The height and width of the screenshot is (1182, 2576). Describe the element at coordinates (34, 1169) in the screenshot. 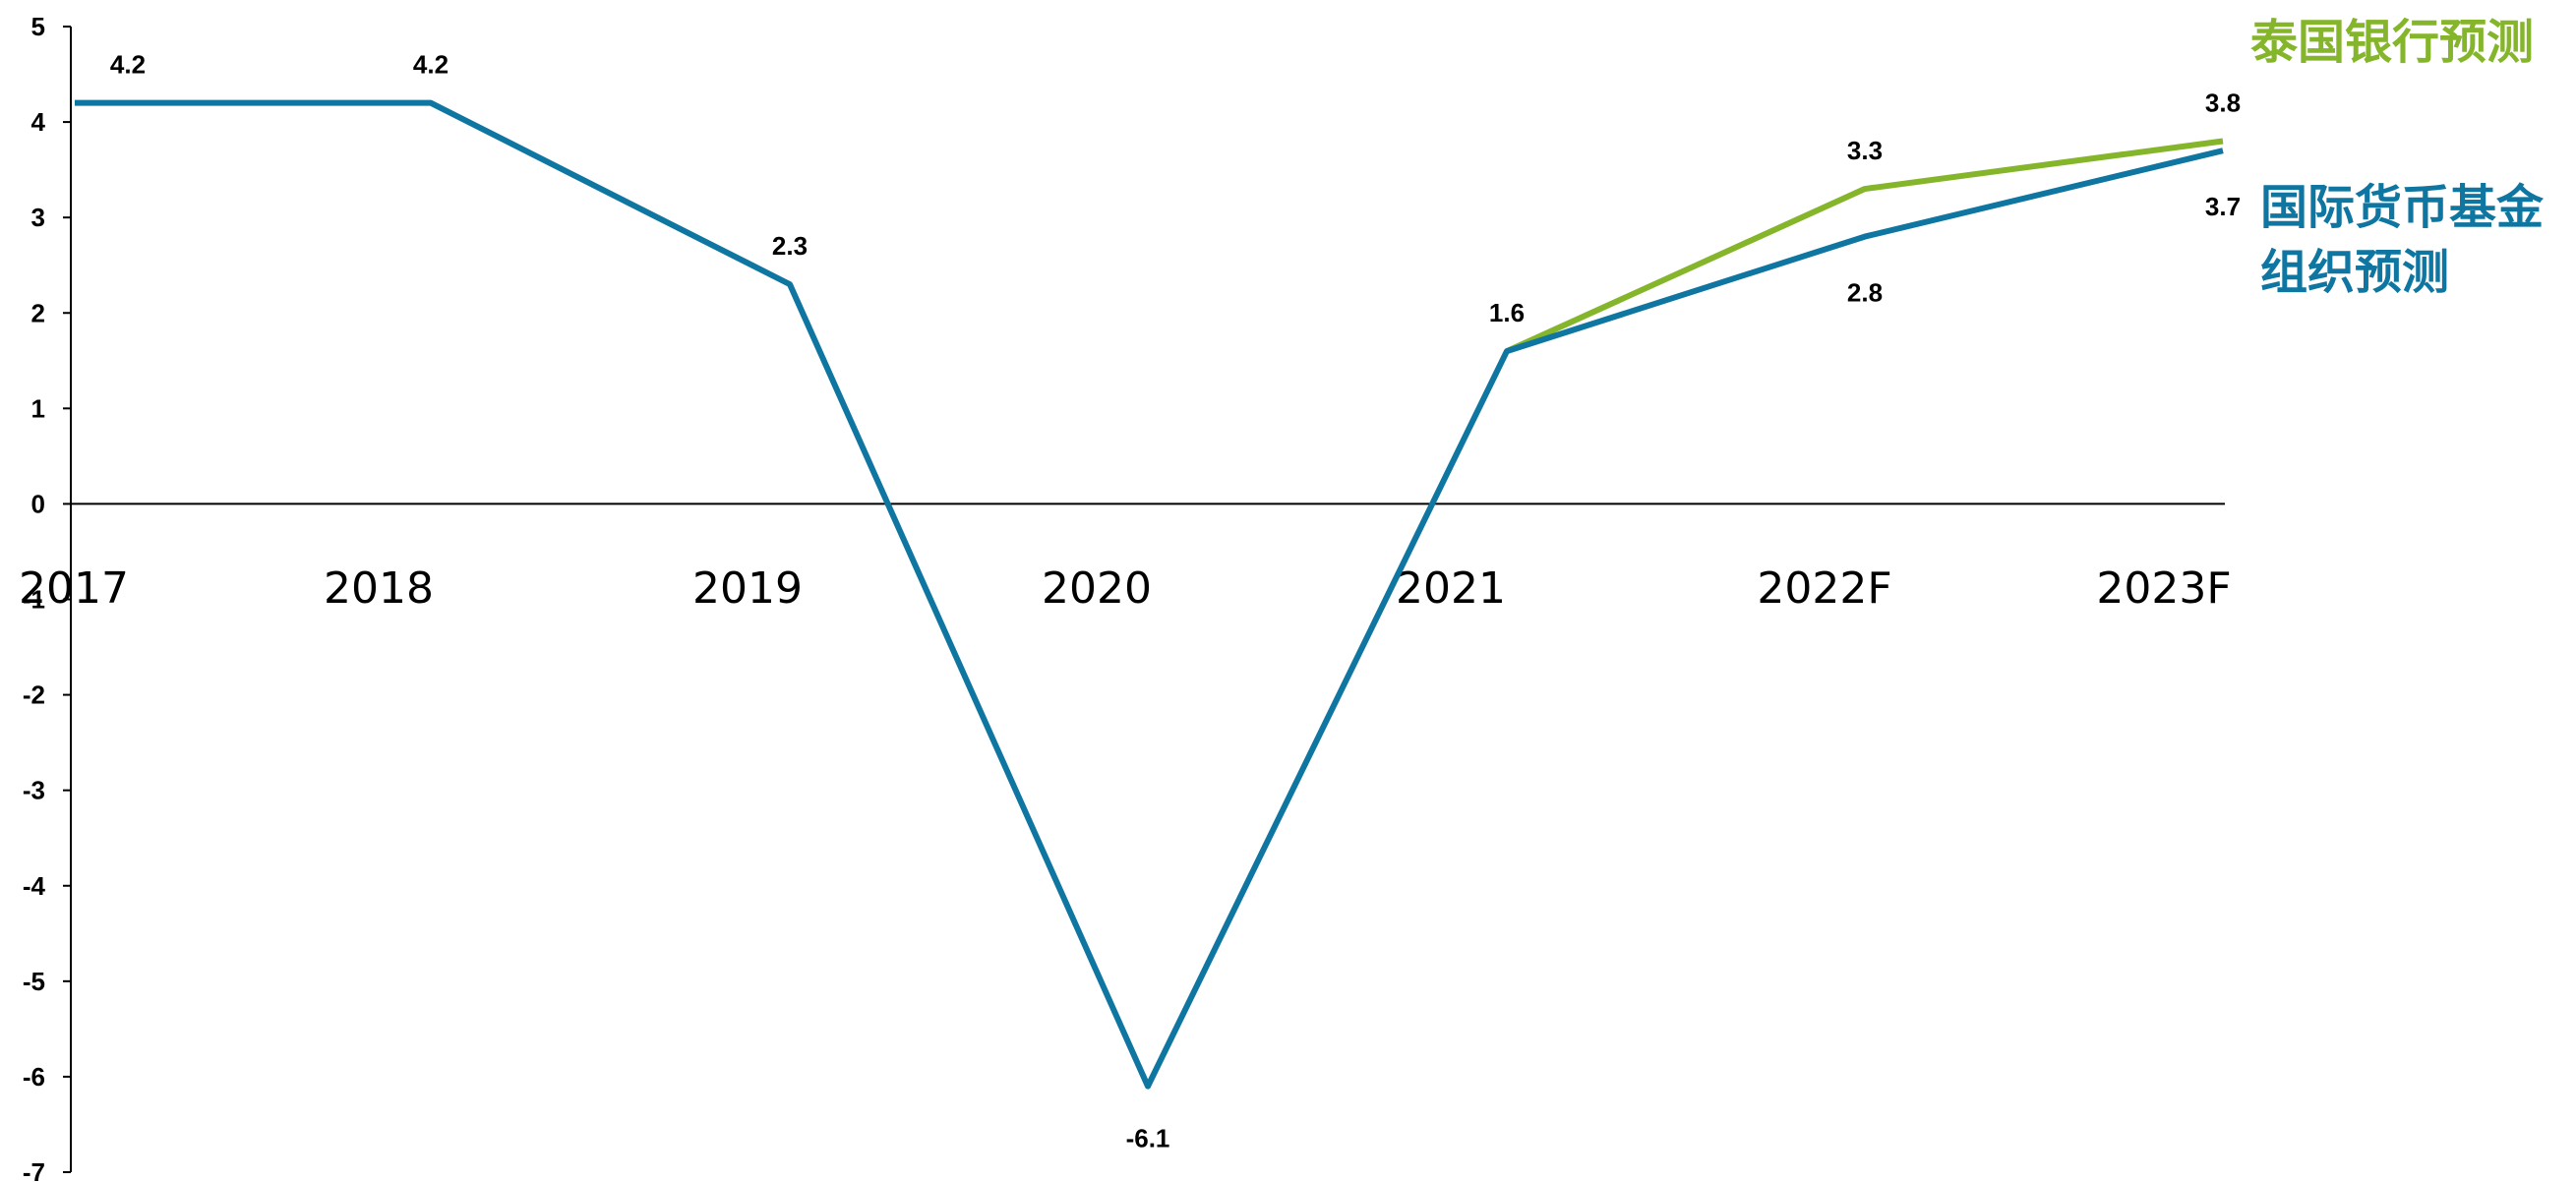

I see `y-tick-label: -7` at that location.